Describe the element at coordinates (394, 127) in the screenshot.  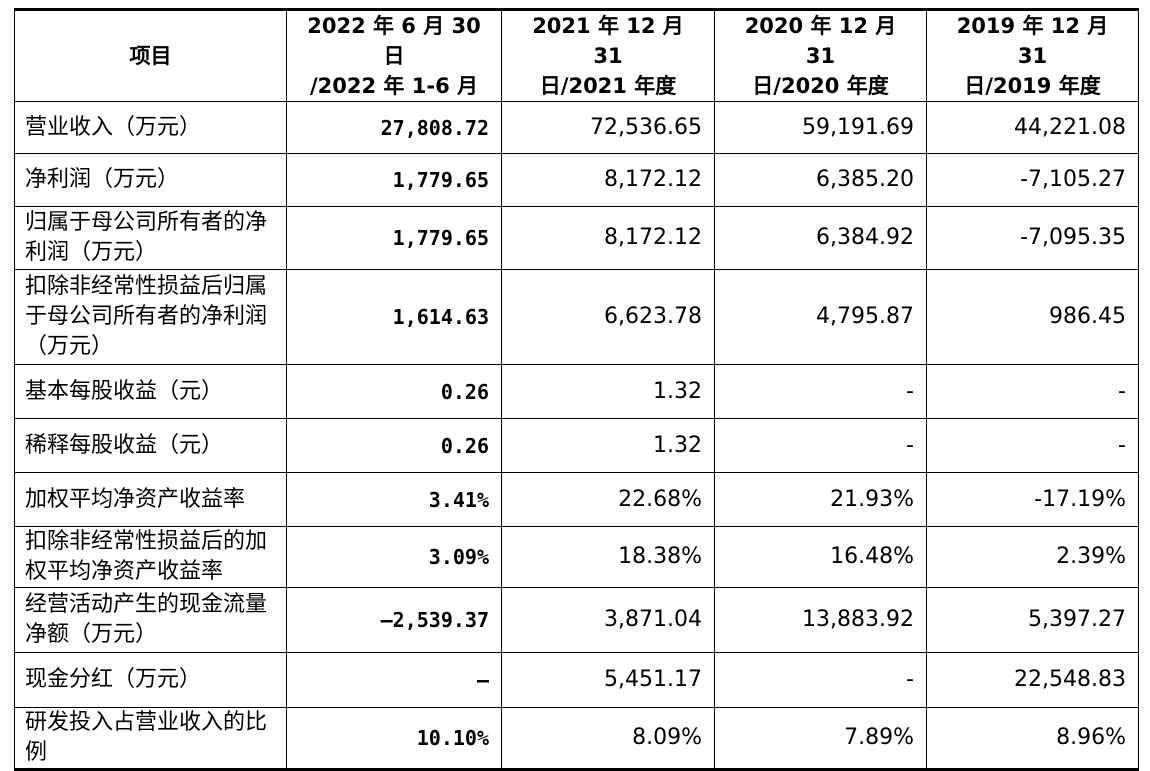
I see `cell-value: 27,808.72` at that location.